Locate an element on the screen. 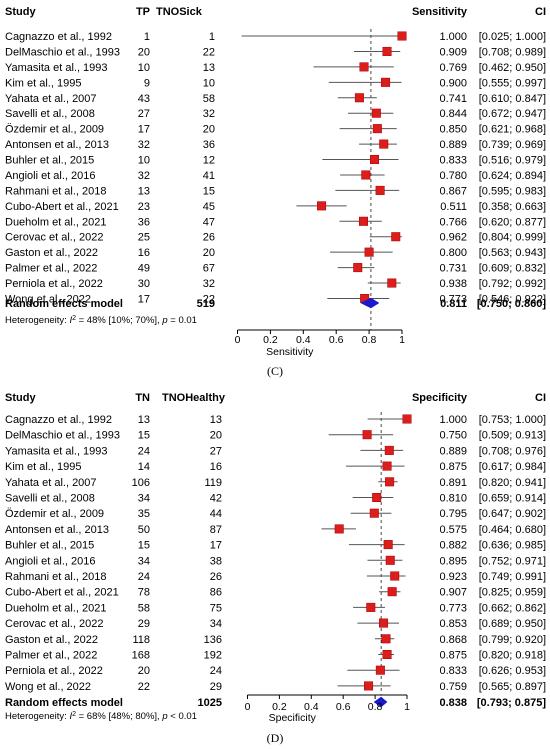  heterogeneity-sup: 2 is located at coordinates (74, 318).